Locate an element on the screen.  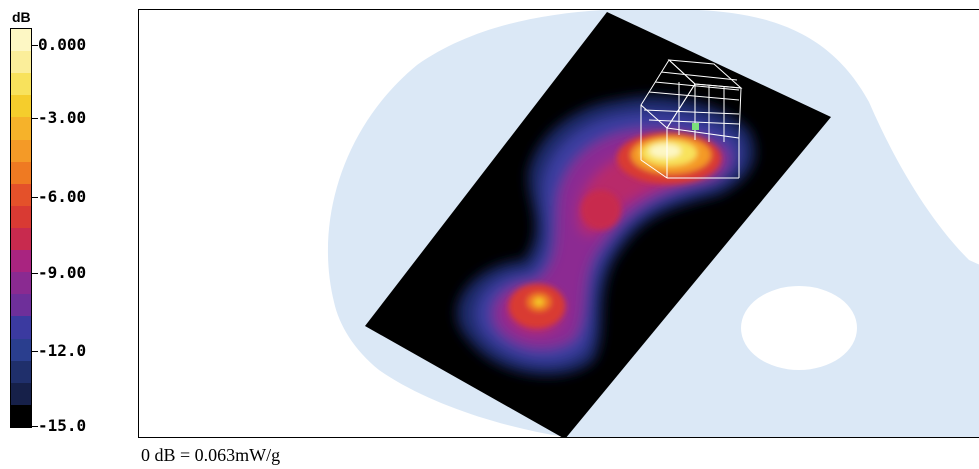
legend-tick-label: -15.0 is located at coordinates (62, 425).